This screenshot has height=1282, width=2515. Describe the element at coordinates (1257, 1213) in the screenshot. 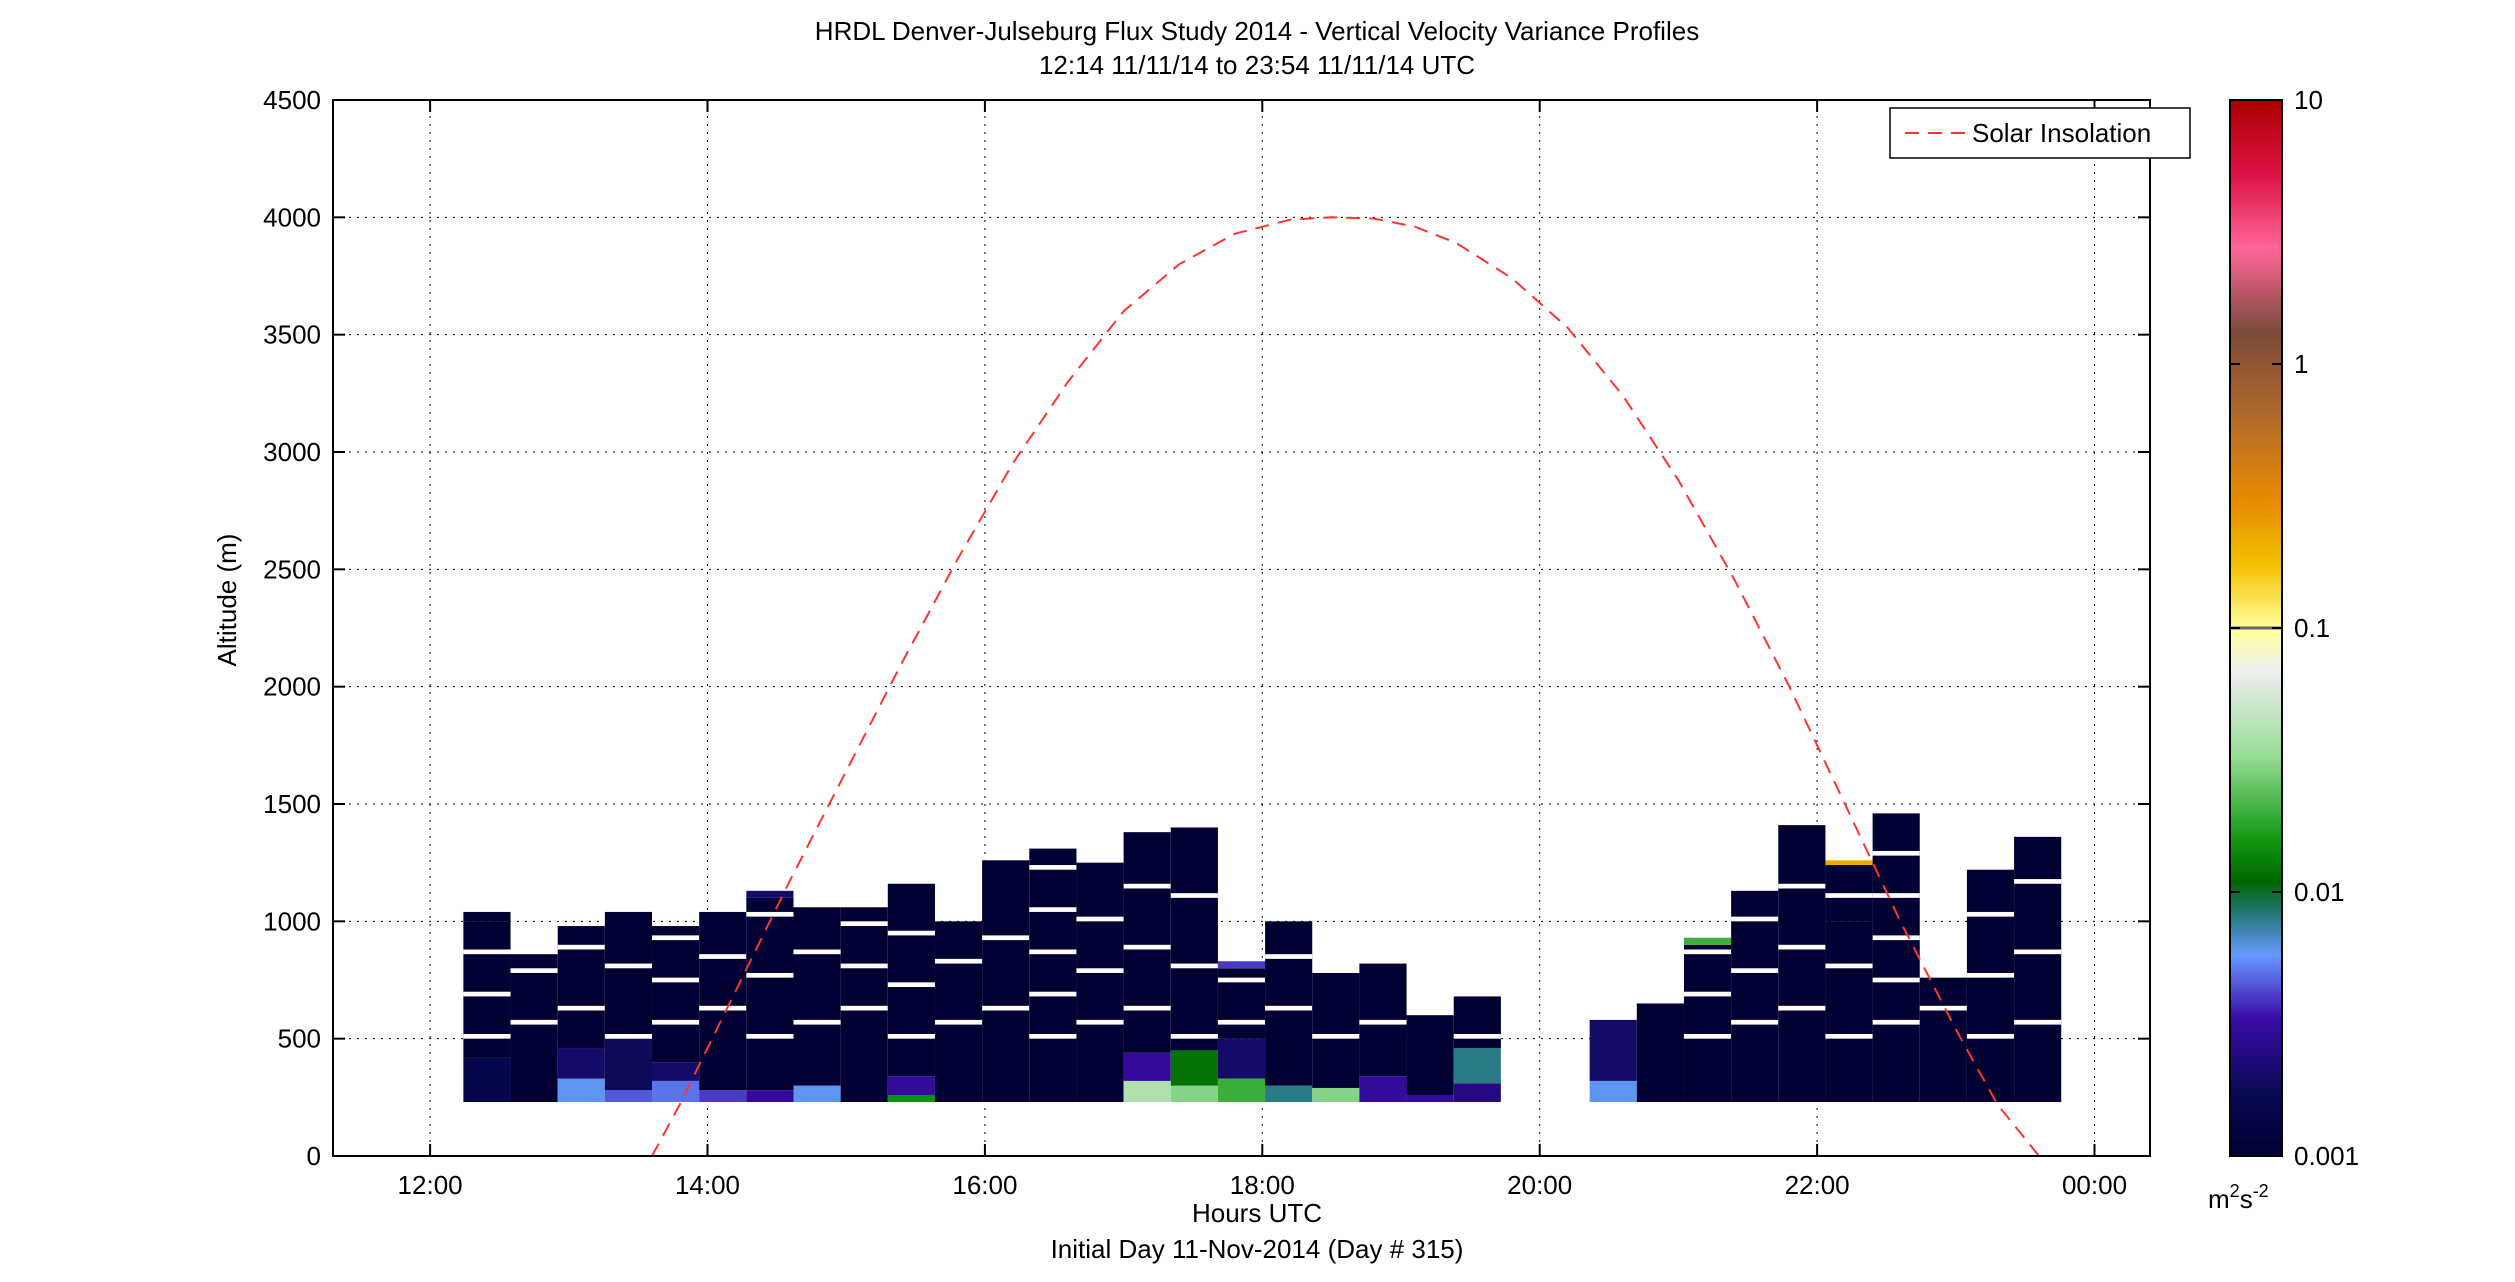

I see `x-axis-label: Hours UTC` at that location.